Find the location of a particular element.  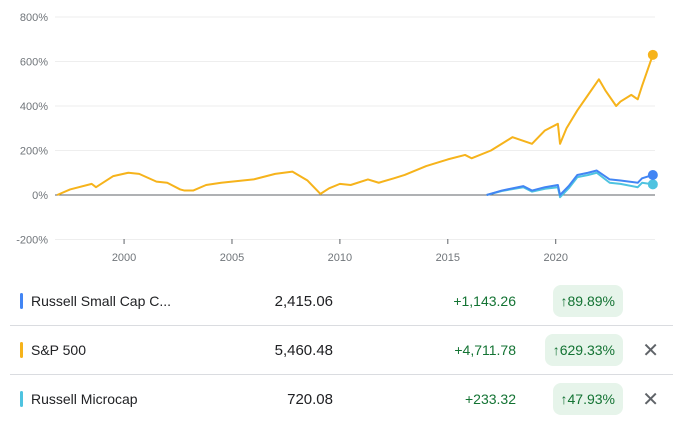

x-tick-label: 2000 is located at coordinates (124, 258).